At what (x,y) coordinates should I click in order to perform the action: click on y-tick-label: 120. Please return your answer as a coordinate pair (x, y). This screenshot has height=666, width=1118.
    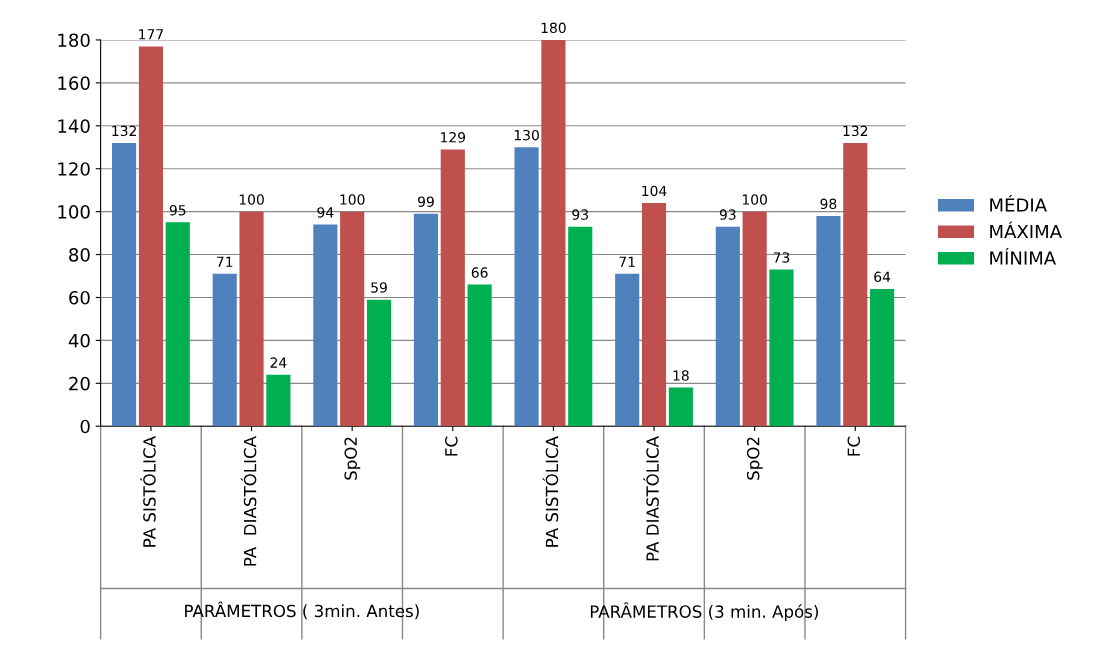
    Looking at the image, I should click on (74, 169).